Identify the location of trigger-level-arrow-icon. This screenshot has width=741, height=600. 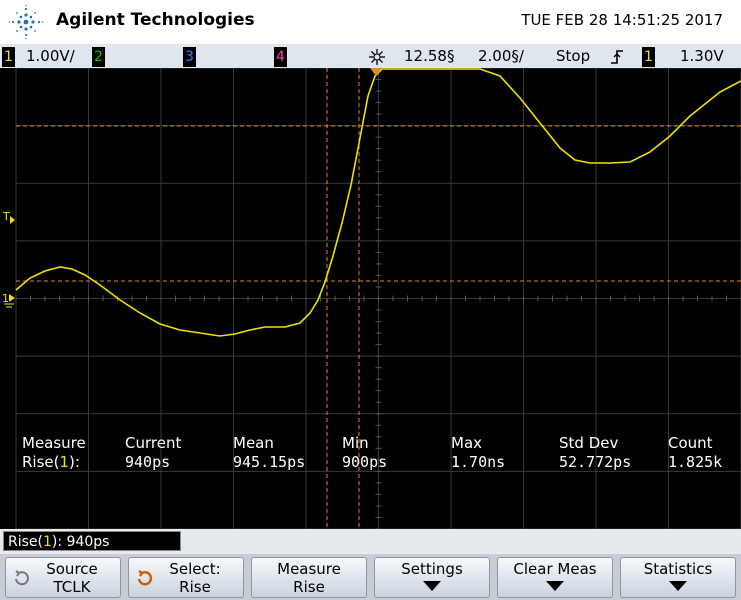
(12, 220).